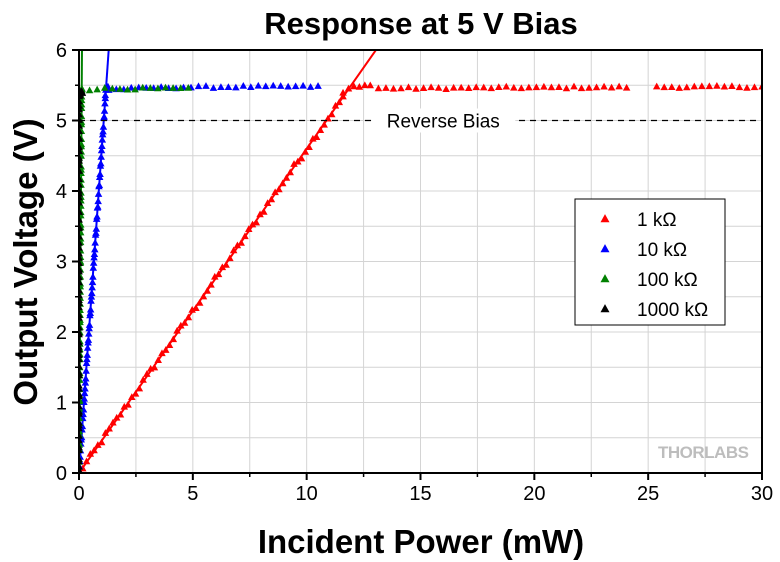 Image resolution: width=780 pixels, height=562 pixels. I want to click on legend-entry: 10 kΩ, so click(662, 250).